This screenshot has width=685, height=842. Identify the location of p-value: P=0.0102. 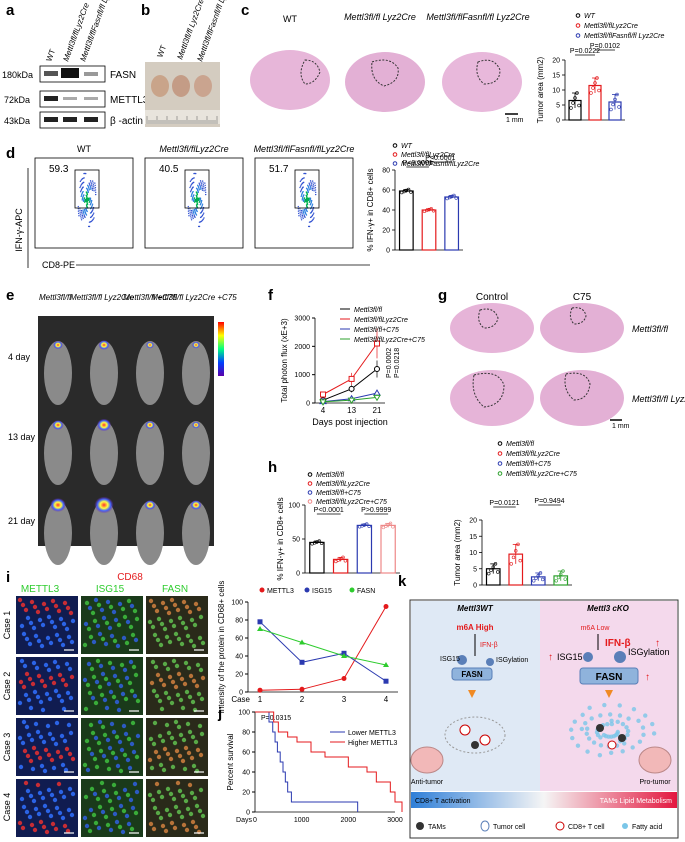
(605, 46).